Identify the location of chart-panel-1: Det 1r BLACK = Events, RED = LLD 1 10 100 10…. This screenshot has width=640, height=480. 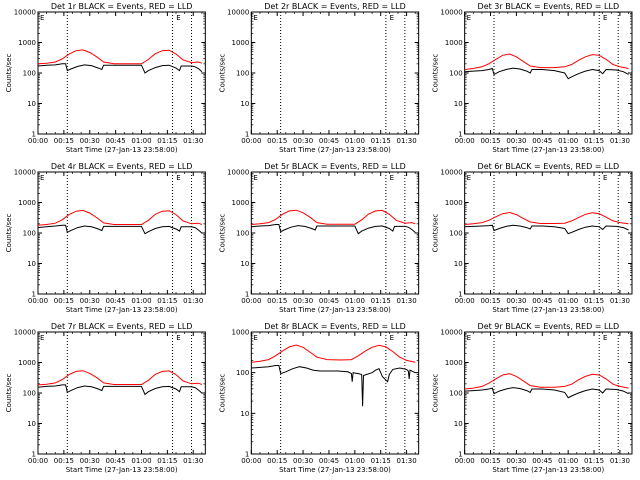
(105, 78).